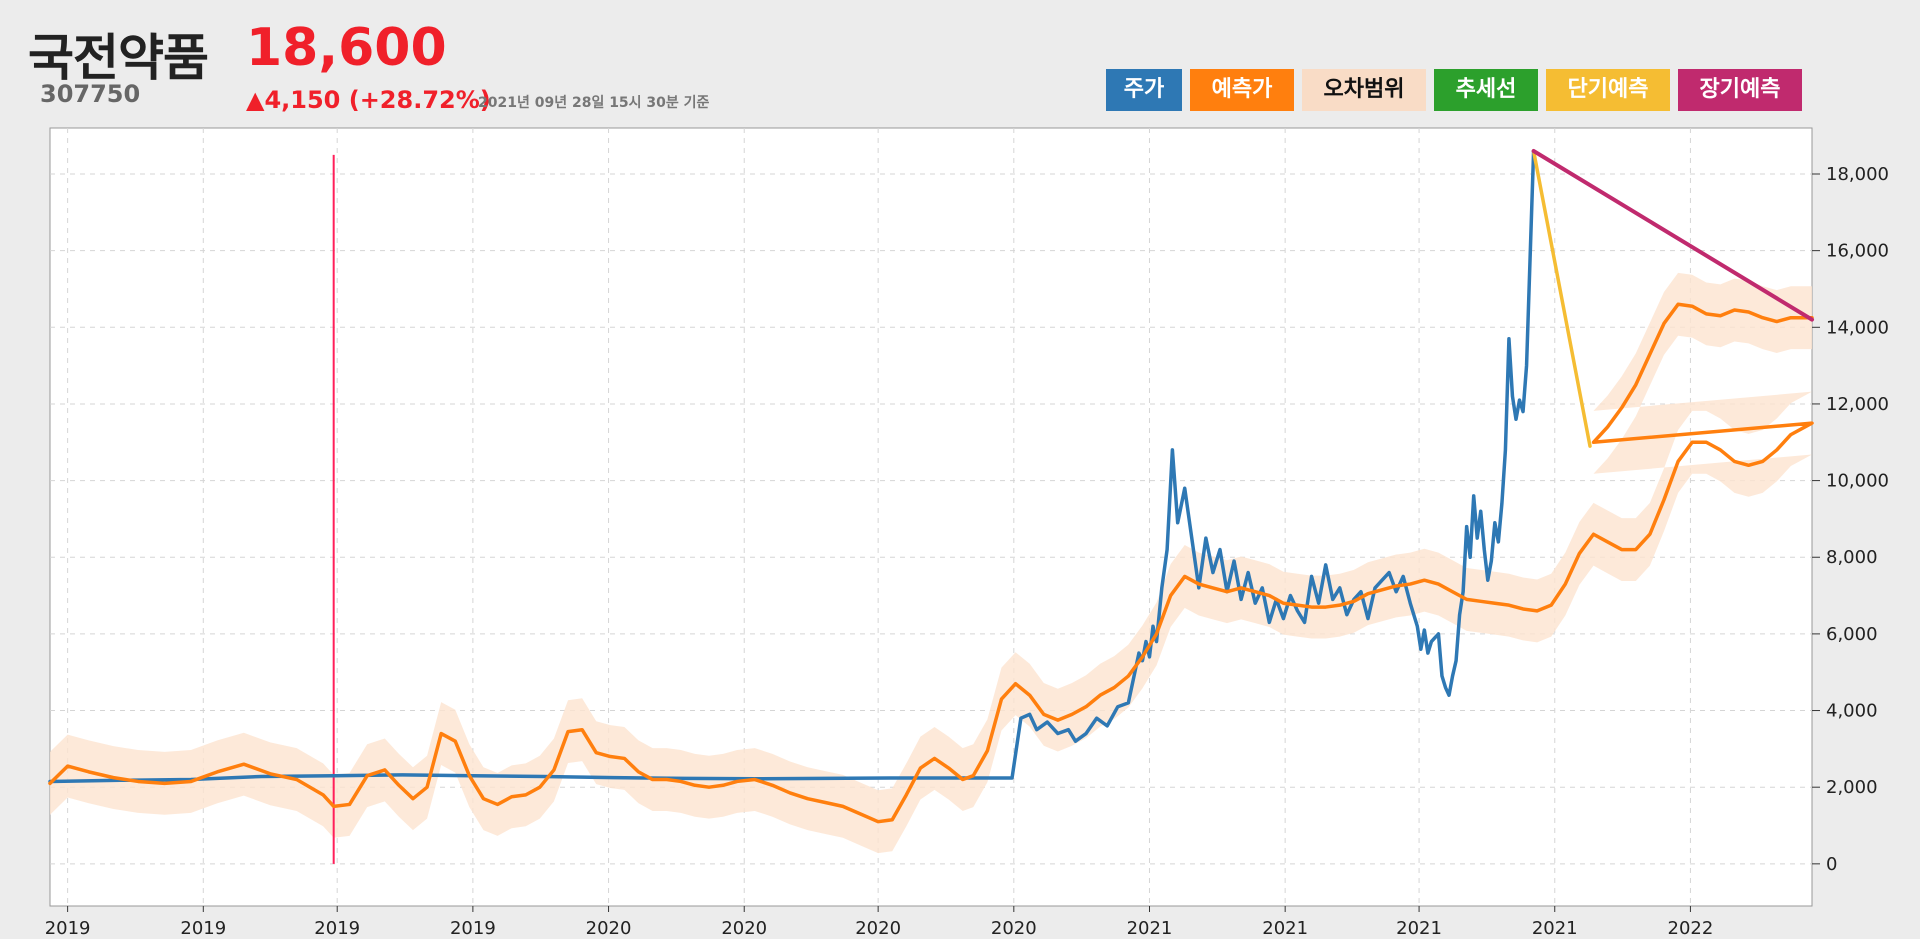  What do you see at coordinates (1691, 928) in the screenshot?
I see `x-tick-label: 2022` at bounding box center [1691, 928].